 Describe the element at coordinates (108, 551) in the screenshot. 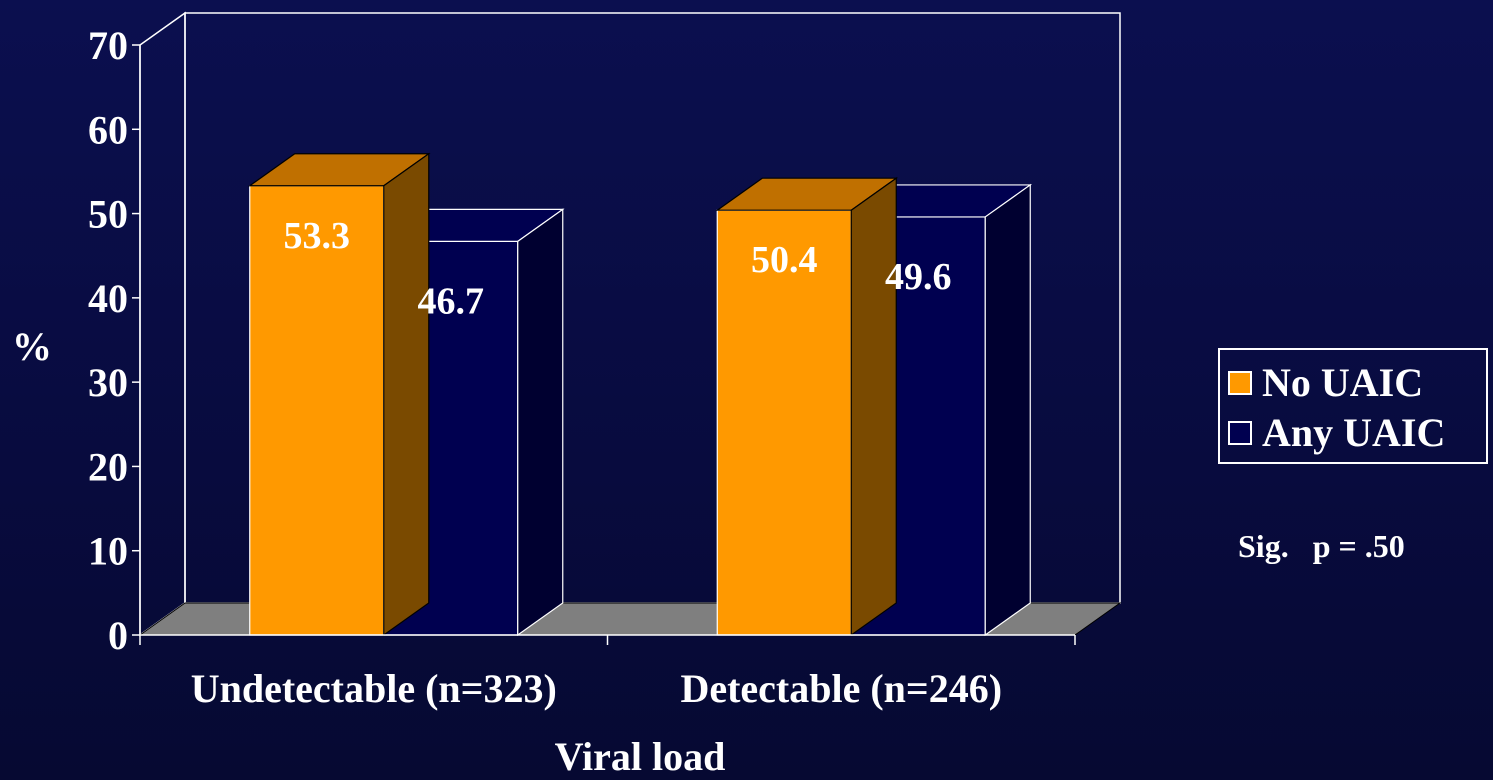

I see `y-tick-label: 10` at that location.